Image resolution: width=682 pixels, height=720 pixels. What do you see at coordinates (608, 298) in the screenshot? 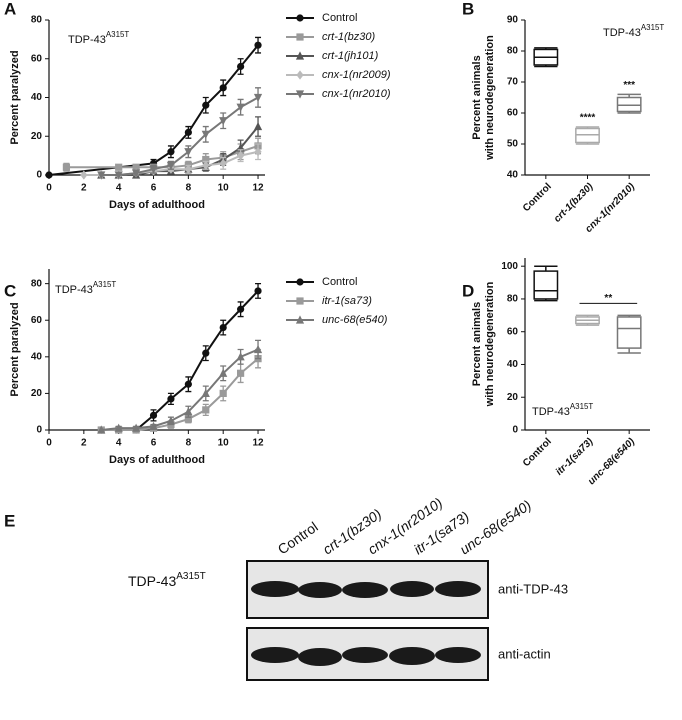
I see `significance: **` at bounding box center [608, 298].